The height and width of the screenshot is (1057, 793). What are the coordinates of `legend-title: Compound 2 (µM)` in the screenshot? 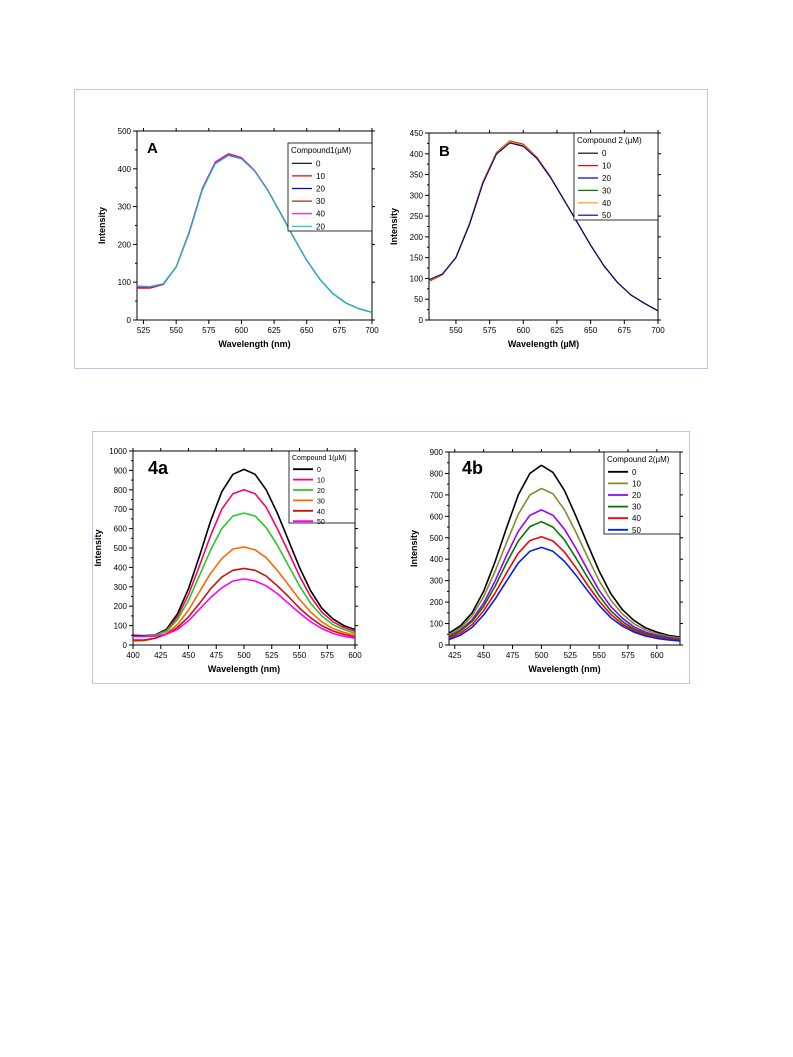 It's located at (609, 140).